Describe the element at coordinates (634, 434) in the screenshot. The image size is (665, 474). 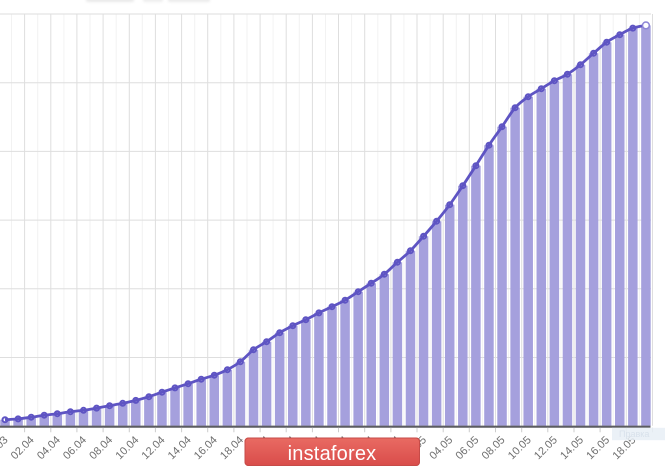
I see `svg-text: Правка` at that location.